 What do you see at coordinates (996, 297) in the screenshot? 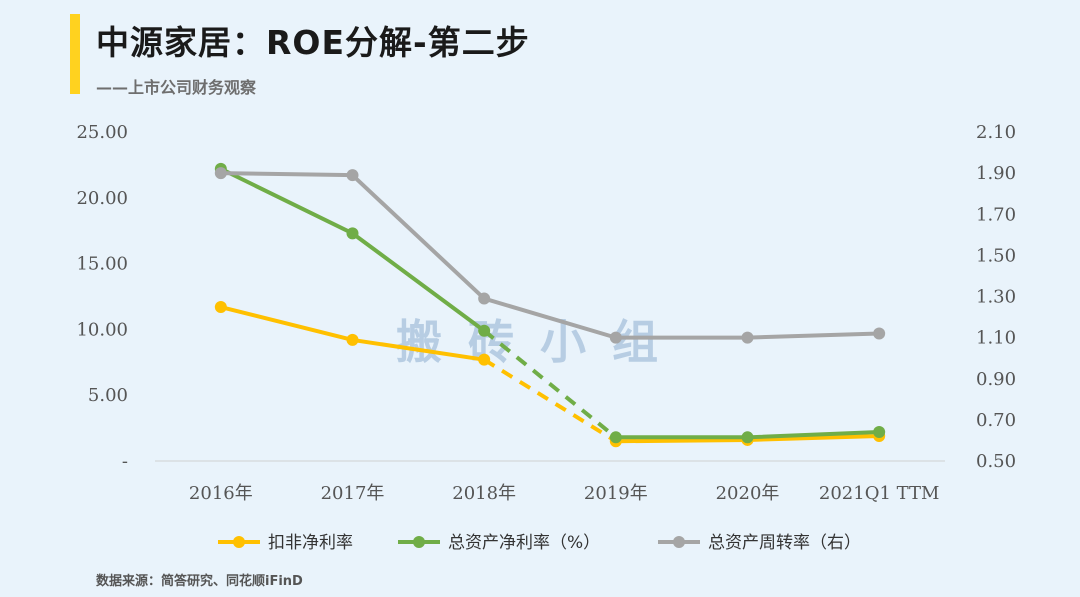
I see `y-right-tick-label: 1.30` at bounding box center [996, 297].